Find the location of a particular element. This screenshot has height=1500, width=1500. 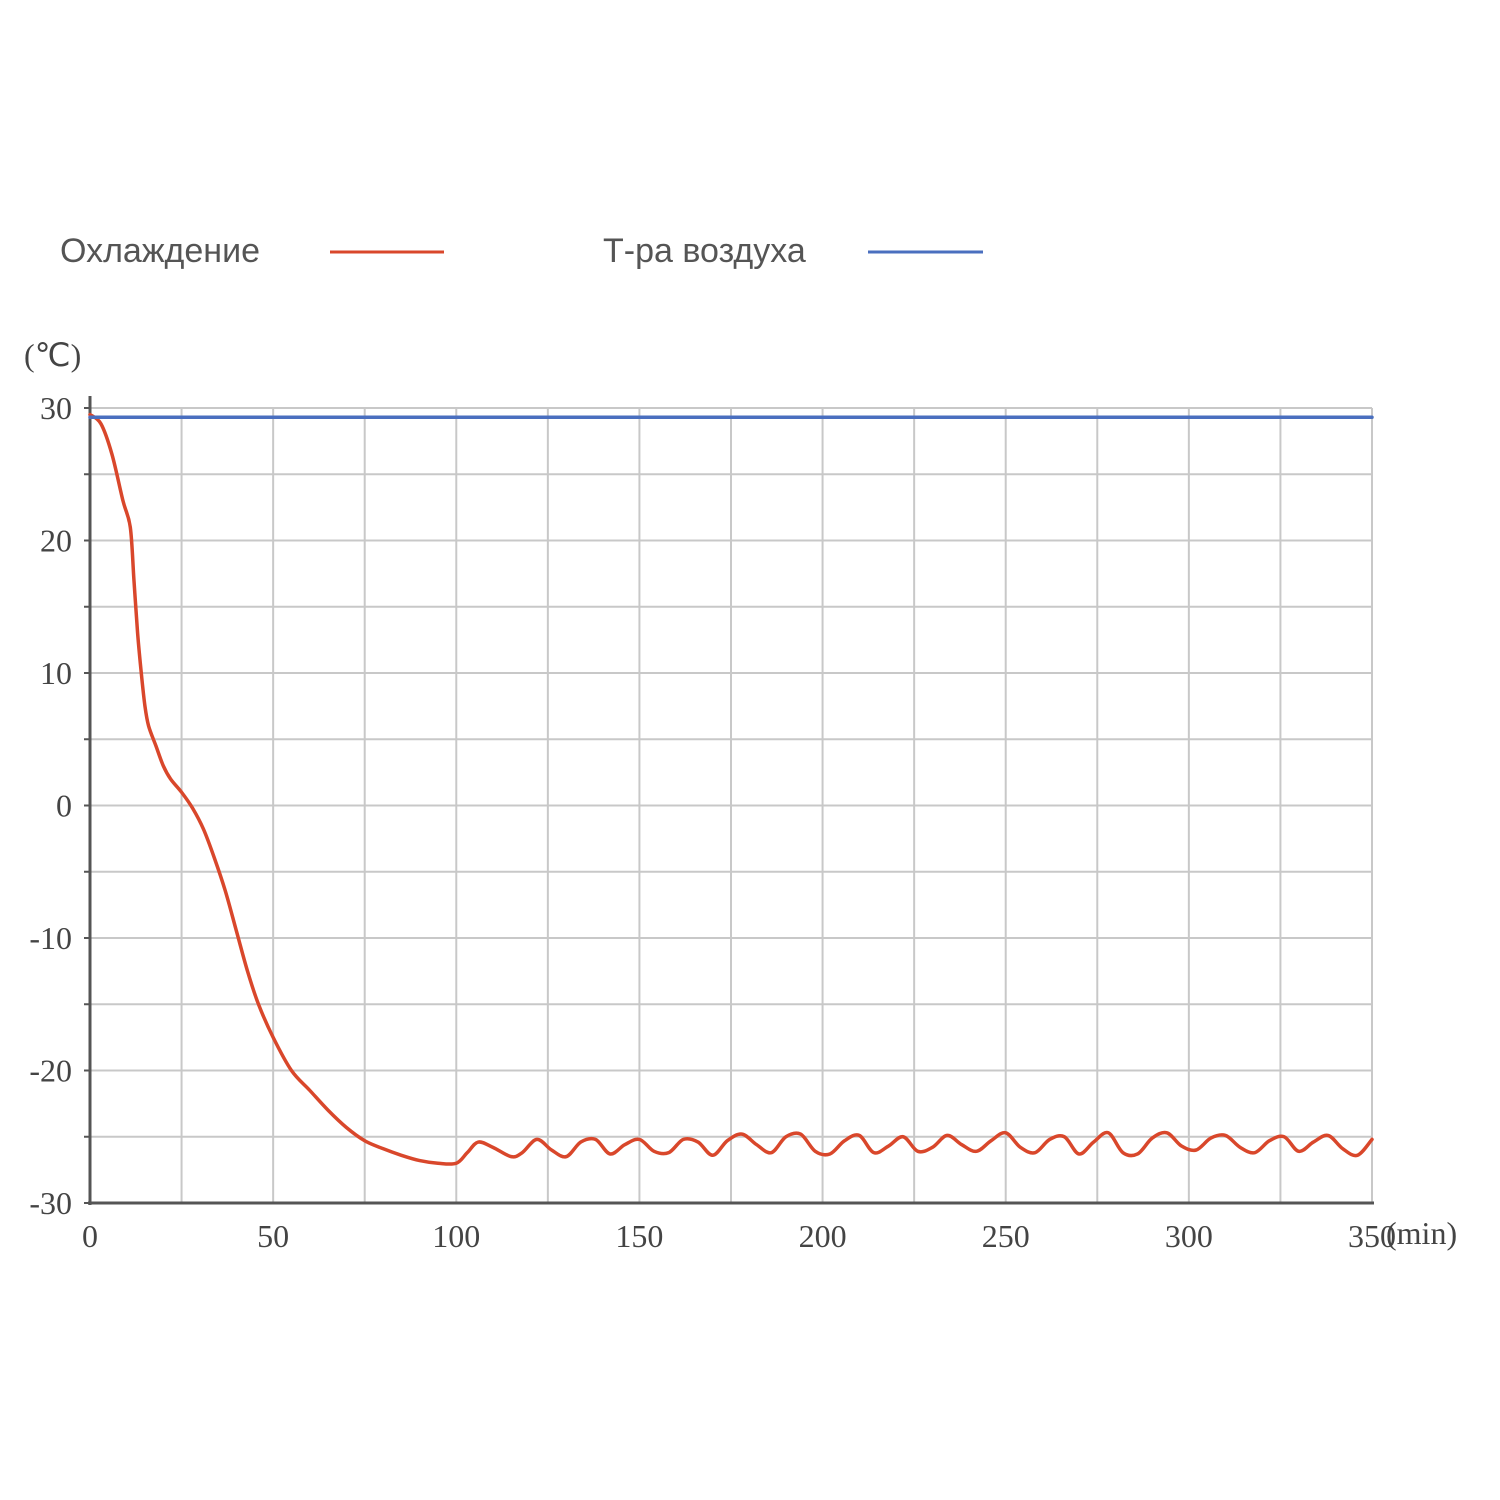

x-tick-label: 250 is located at coordinates (1006, 1236).